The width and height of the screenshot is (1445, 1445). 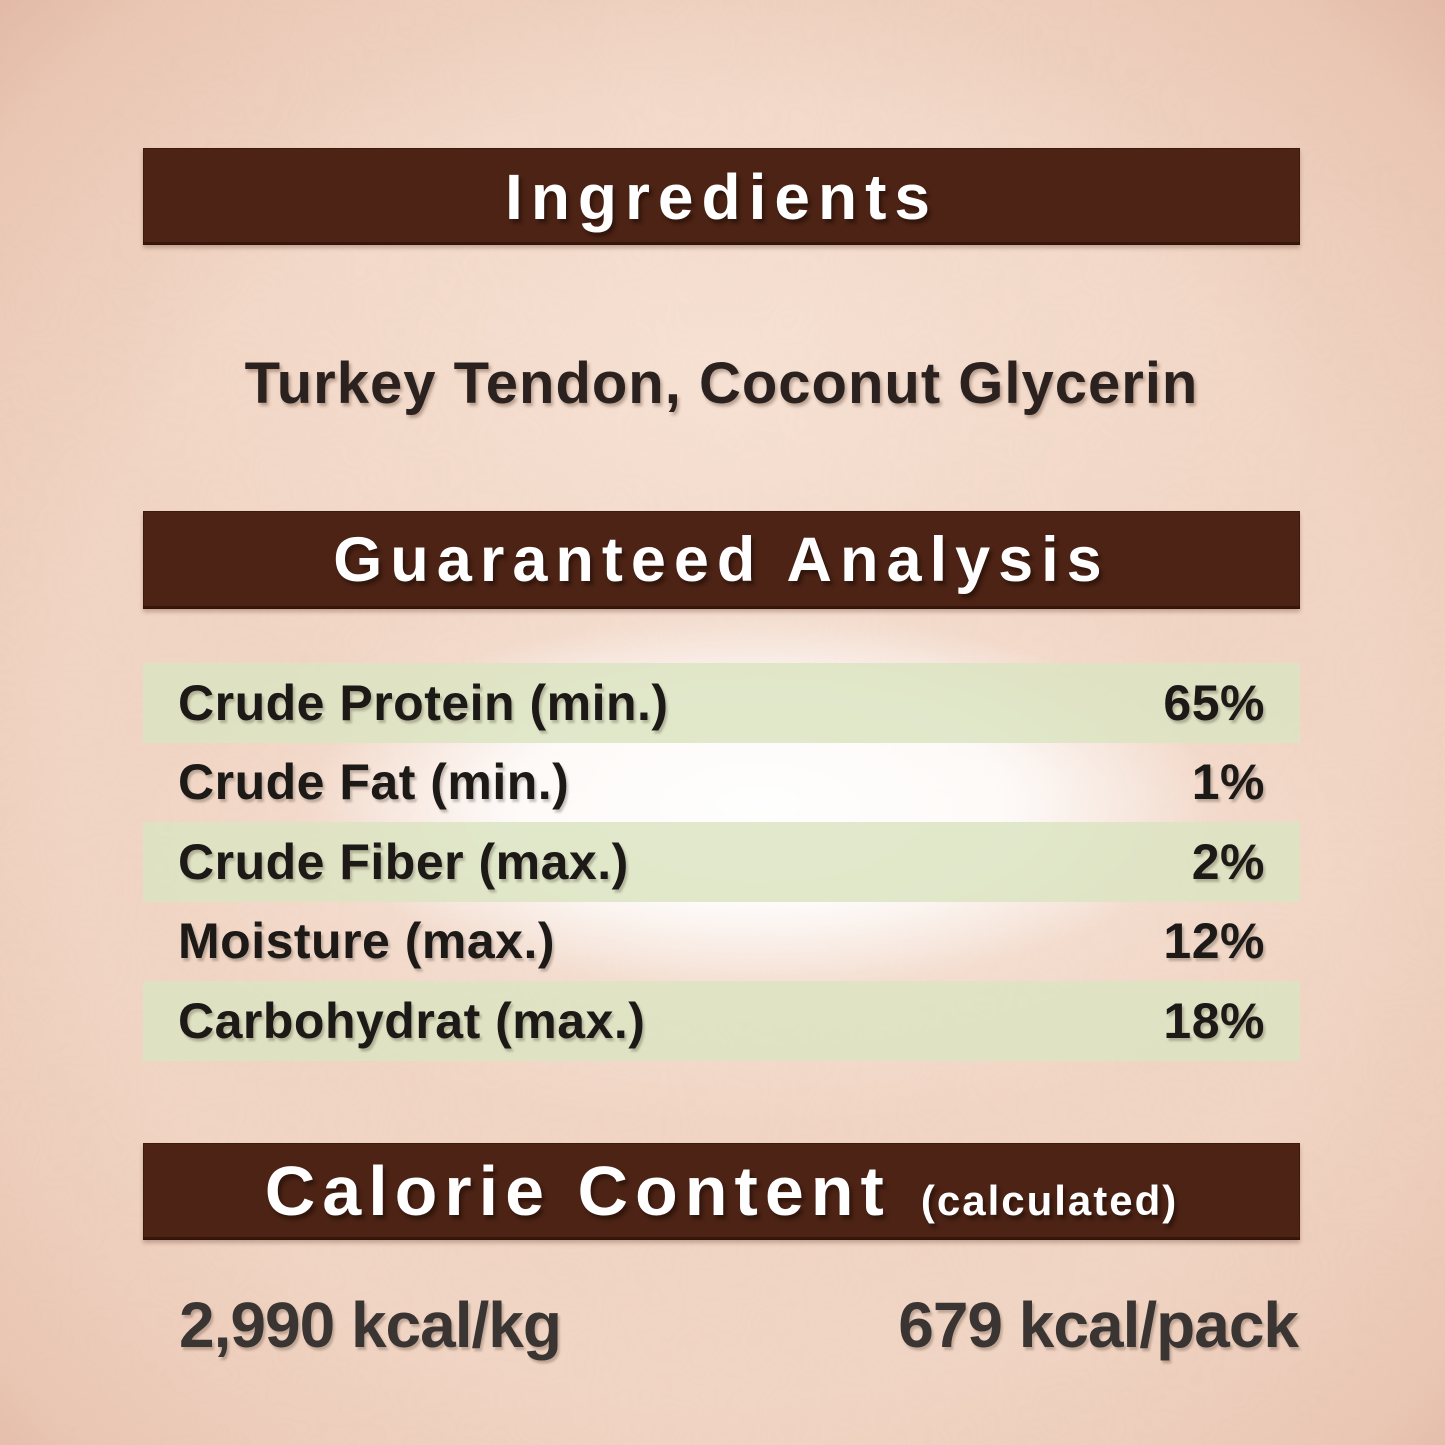 I want to click on kcal-per-pack-value: 679 kcal/pack, so click(x=1098, y=1325).